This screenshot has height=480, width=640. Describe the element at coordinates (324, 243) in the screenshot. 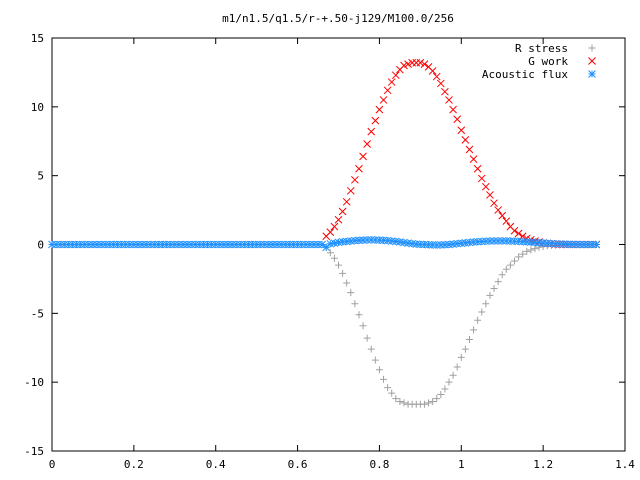

I see `series-acoustic-flux` at that location.